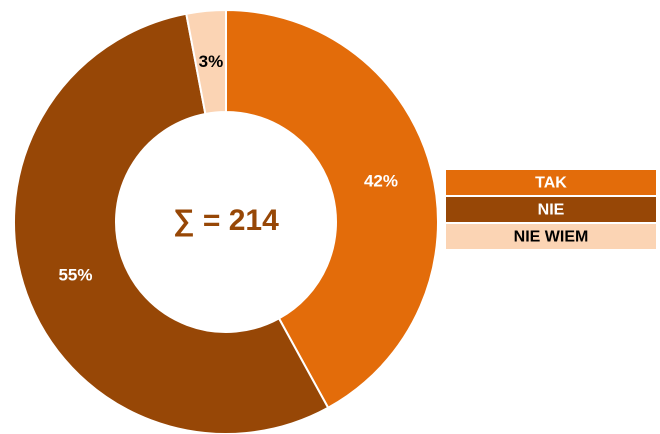 The image size is (660, 434). I want to click on center-label: ∑ = 214, so click(226, 220).